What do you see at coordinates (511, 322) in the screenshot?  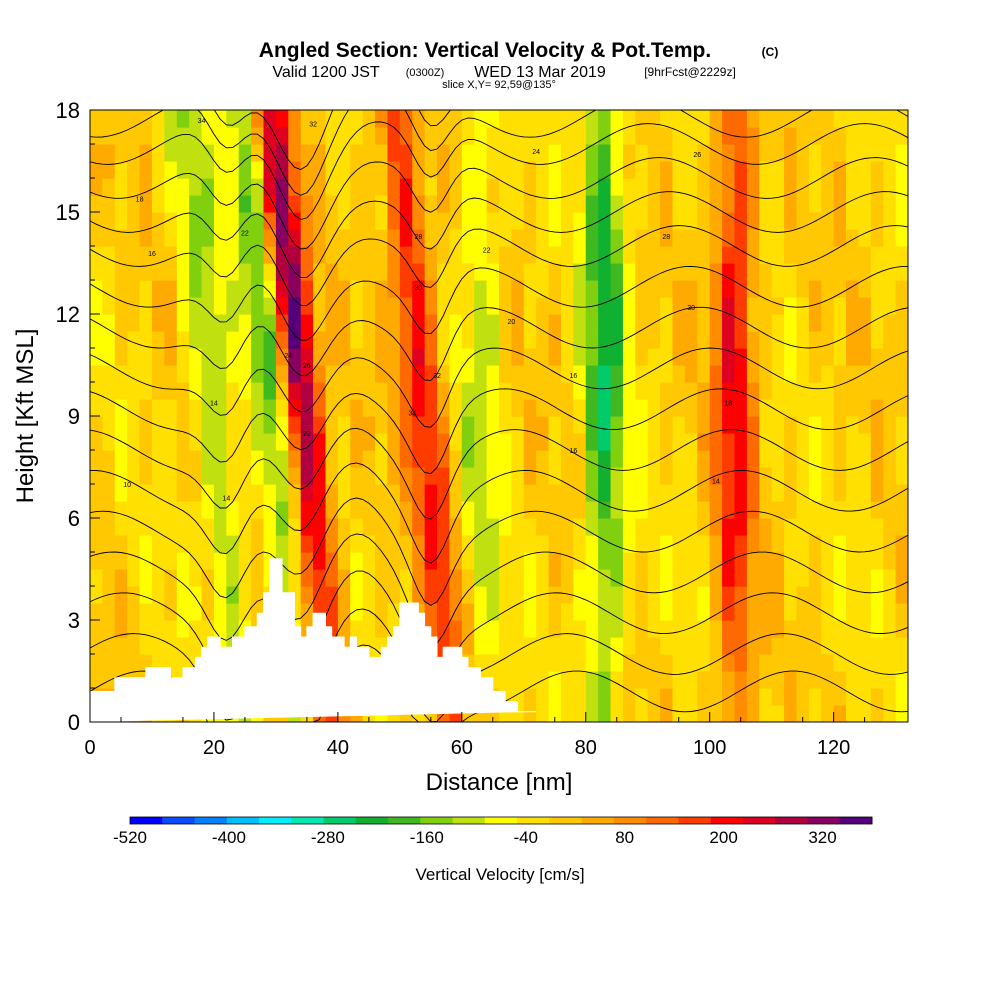 I see `theta-contour-label: 20` at bounding box center [511, 322].